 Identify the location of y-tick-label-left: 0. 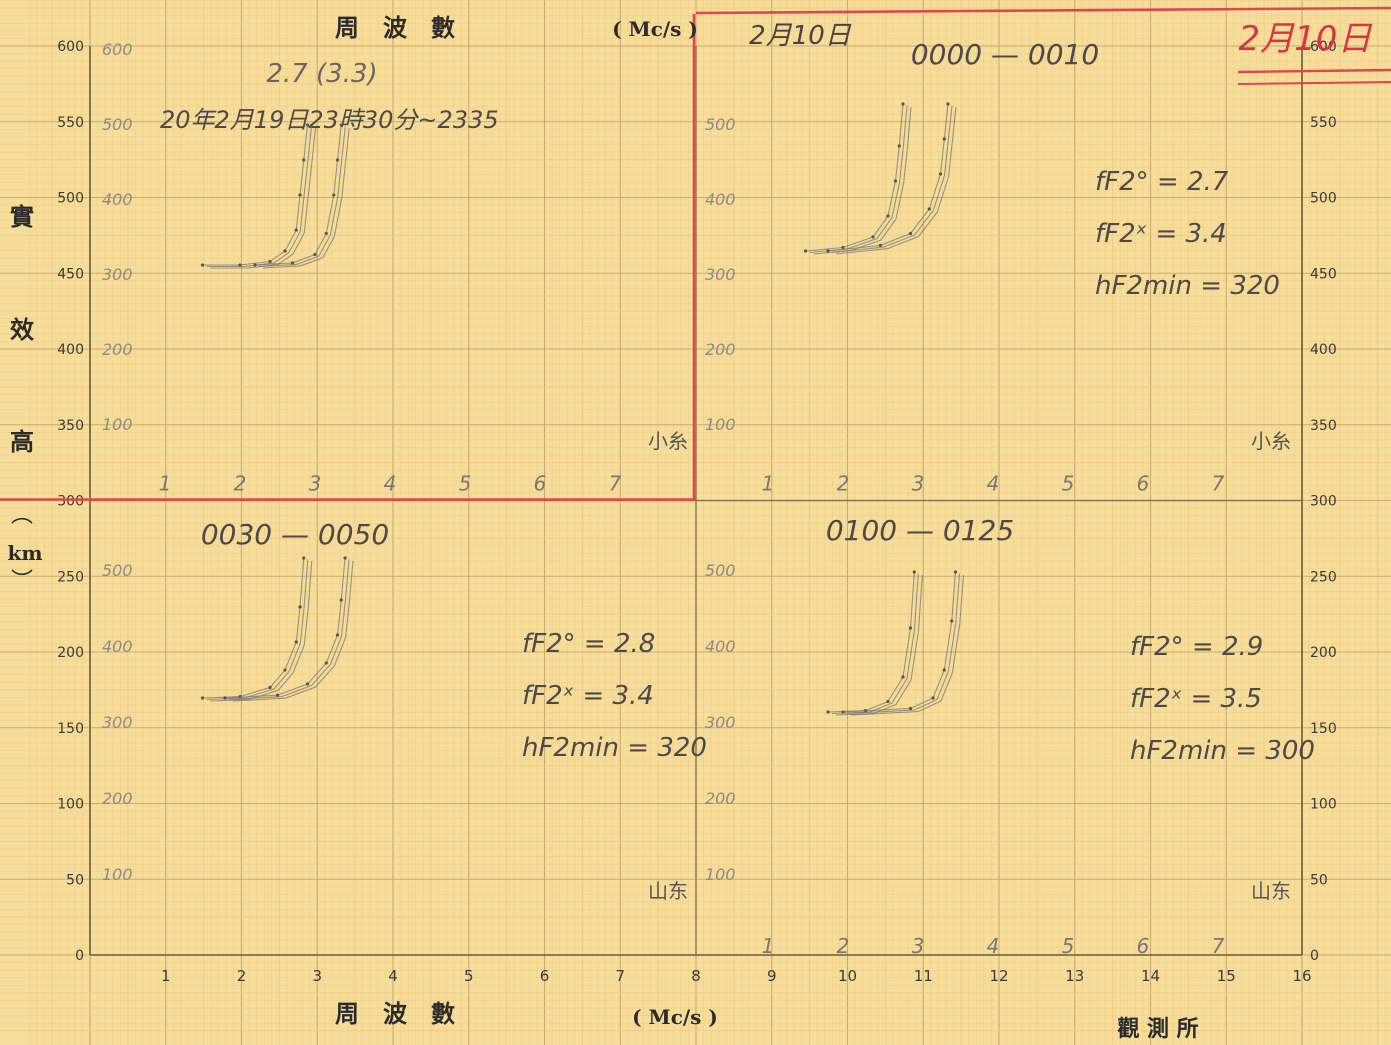
(79, 956).